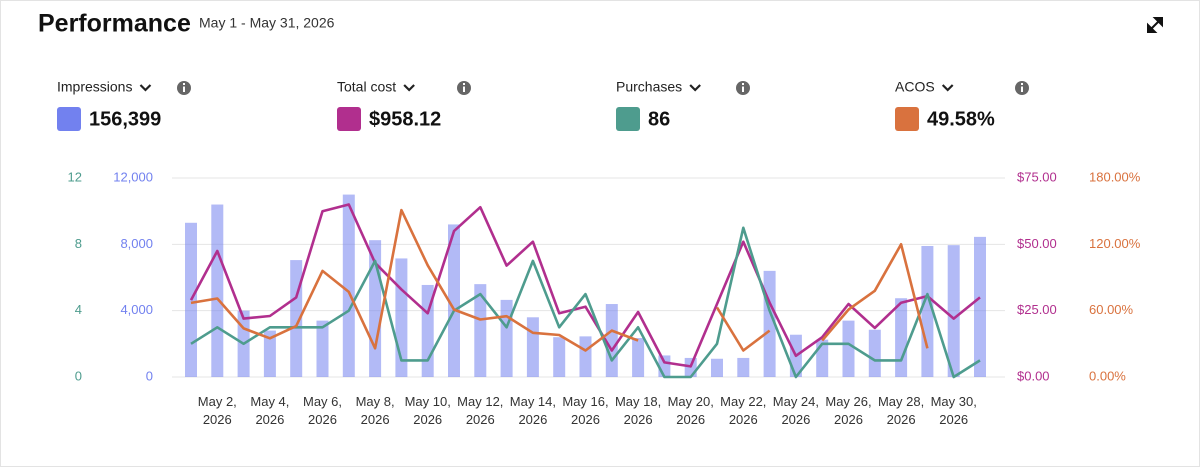 Image resolution: width=1200 pixels, height=472 pixels. I want to click on legend-label: Impressions, so click(94, 87).